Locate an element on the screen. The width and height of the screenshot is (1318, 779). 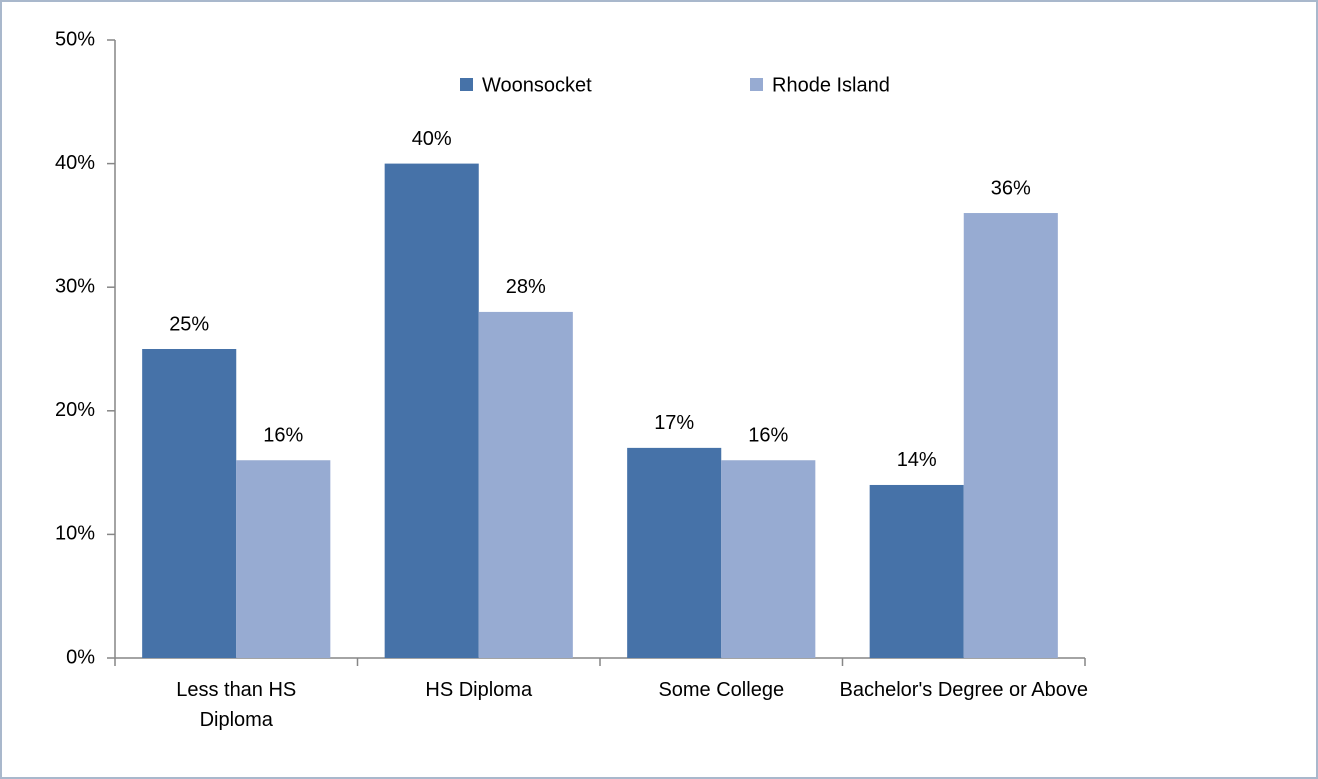
data-label: 28% is located at coordinates (526, 287).